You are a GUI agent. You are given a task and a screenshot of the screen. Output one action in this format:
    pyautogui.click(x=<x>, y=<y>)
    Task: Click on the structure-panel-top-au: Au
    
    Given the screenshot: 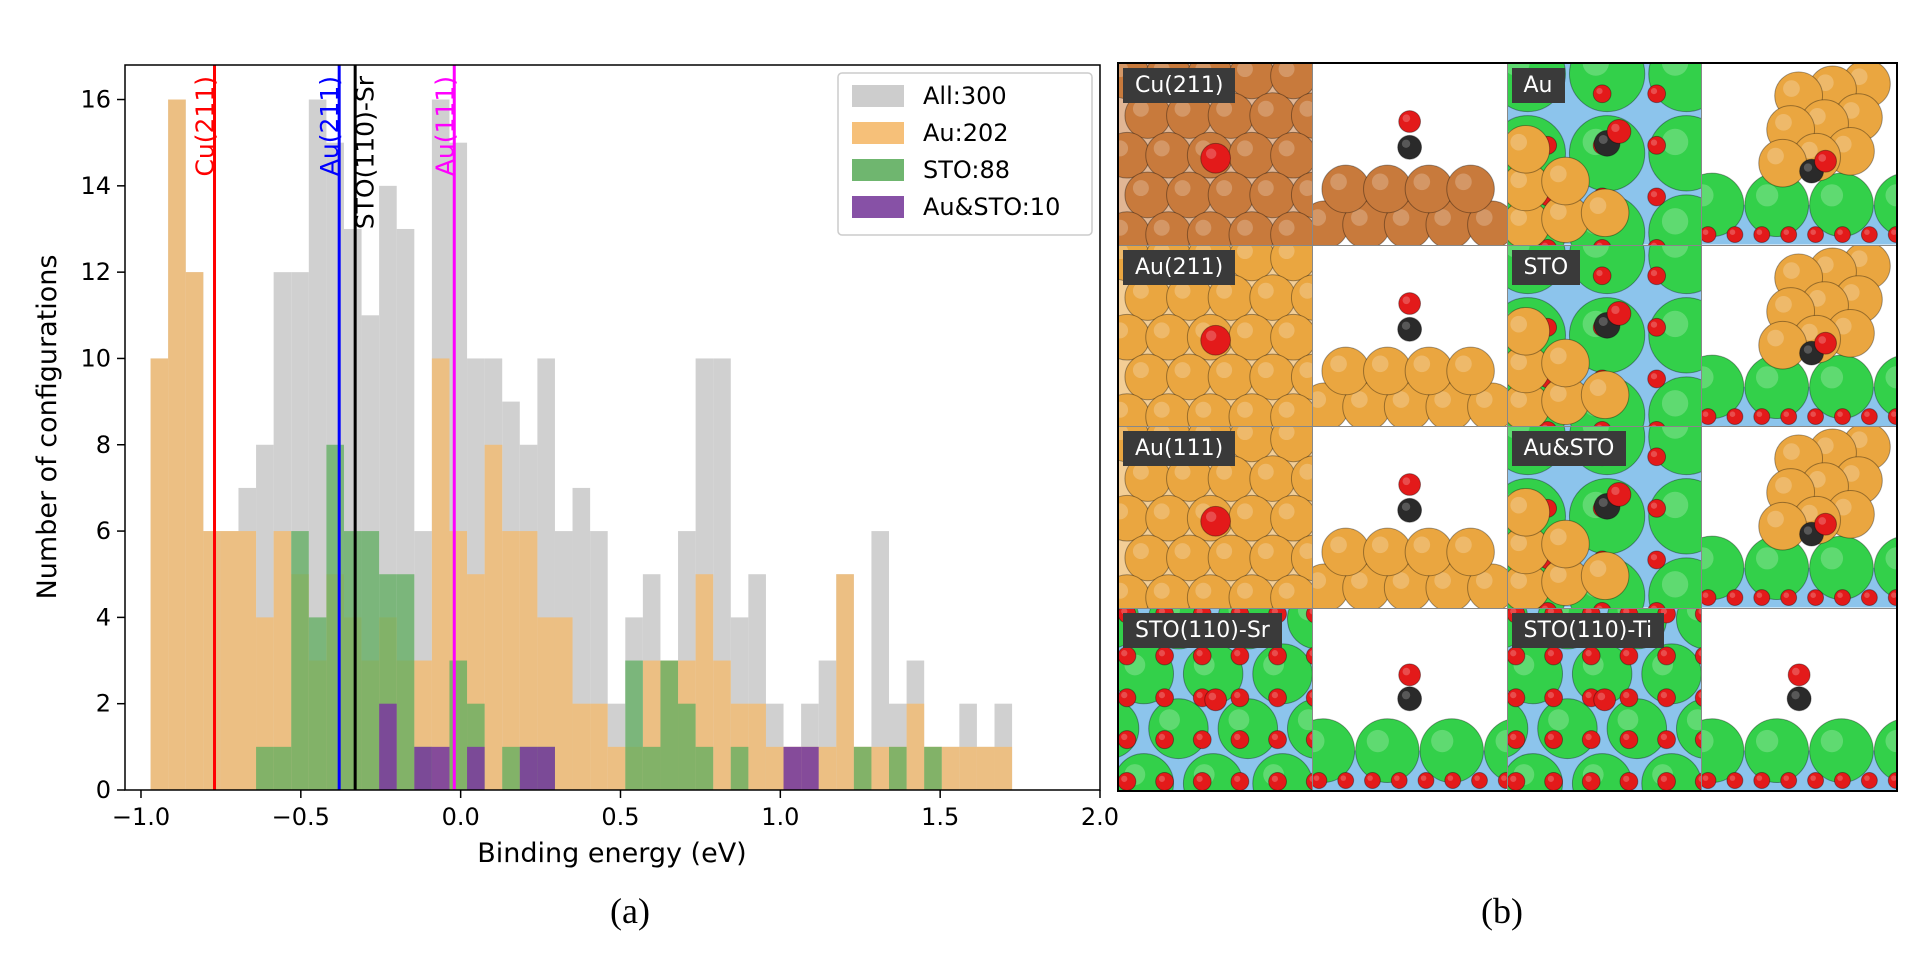 What is the action you would take?
    pyautogui.click(x=1604, y=155)
    